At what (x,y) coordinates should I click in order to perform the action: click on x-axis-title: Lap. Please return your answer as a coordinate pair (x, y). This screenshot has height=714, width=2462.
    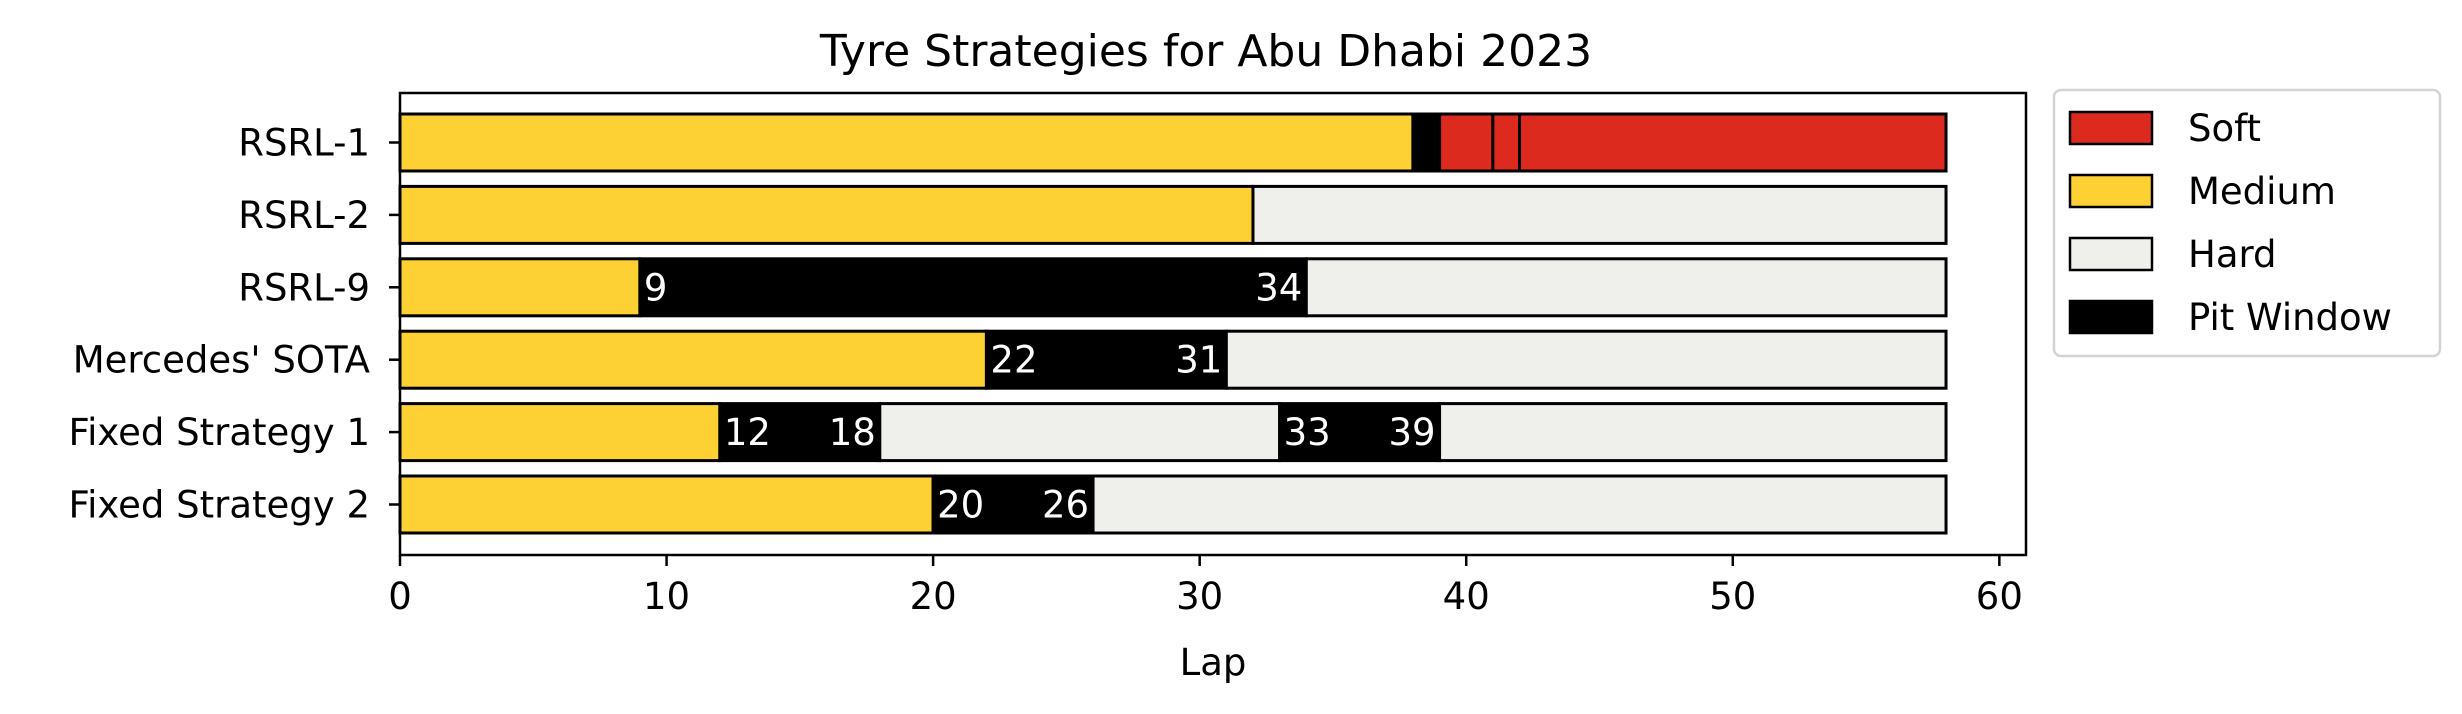
    Looking at the image, I should click on (1213, 662).